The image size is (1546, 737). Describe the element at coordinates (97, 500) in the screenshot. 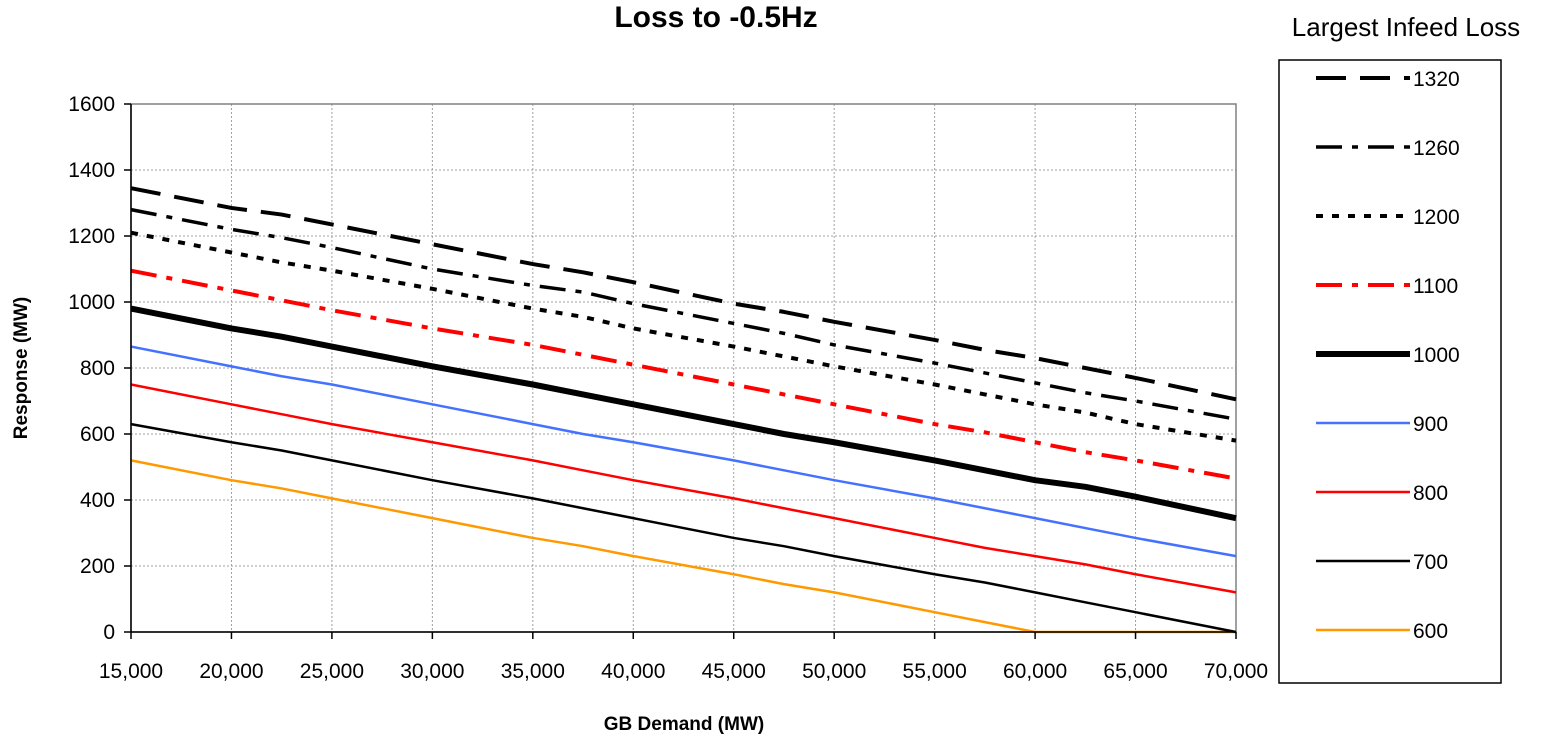

I see `y-tick-label: 400` at that location.